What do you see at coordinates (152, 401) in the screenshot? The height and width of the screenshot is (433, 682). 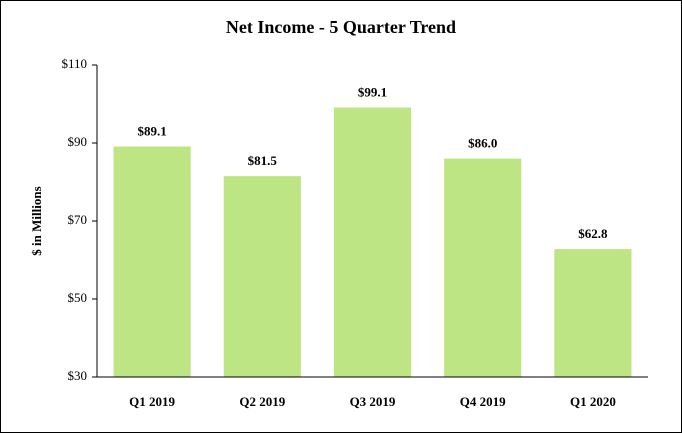 I see `x-tick-label: Q1 2019` at bounding box center [152, 401].